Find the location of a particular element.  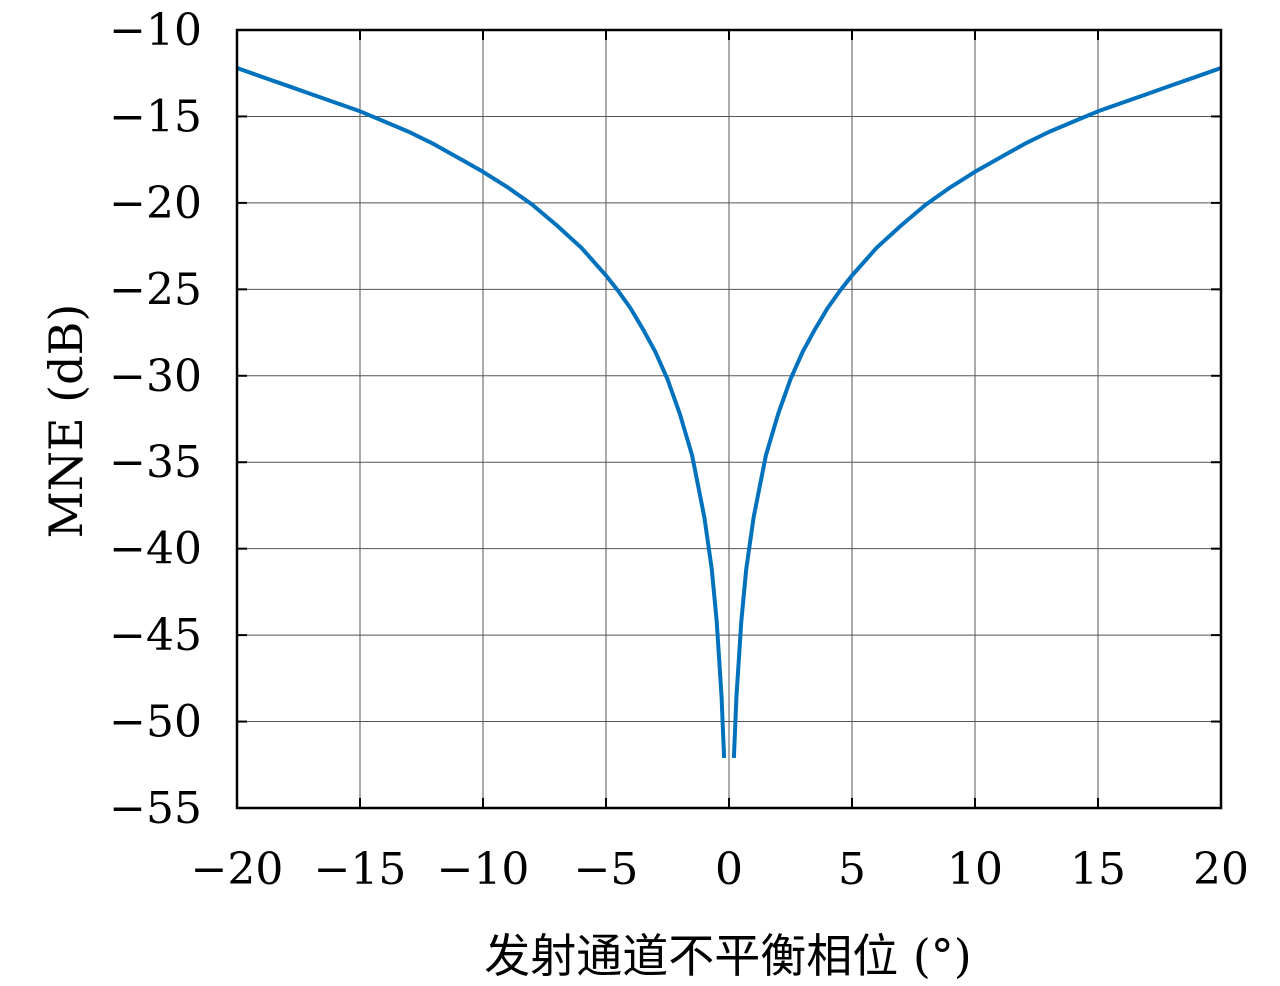

y-tick-label: −40 is located at coordinates (155, 549).